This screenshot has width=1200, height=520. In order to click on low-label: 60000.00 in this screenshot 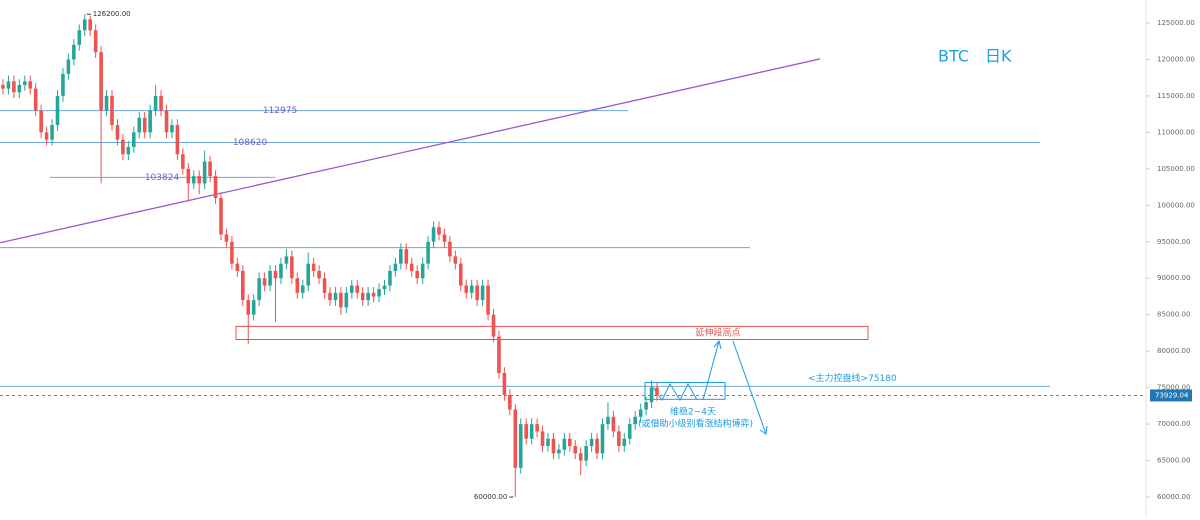, I will do `click(490, 497)`.